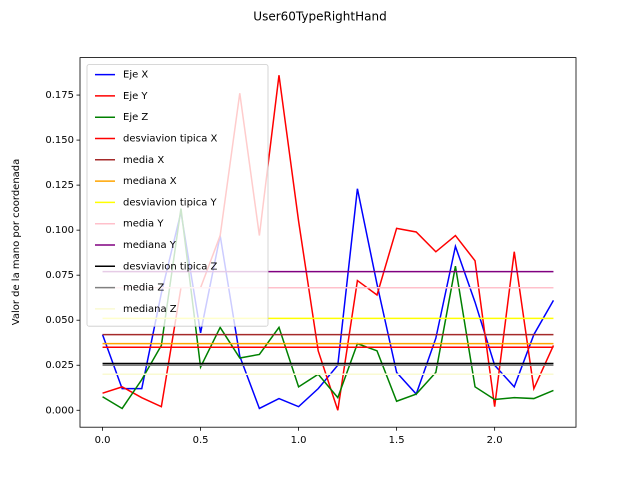 This screenshot has width=640, height=480. Describe the element at coordinates (135, 96) in the screenshot. I see `legend-label: Eje Y` at that location.